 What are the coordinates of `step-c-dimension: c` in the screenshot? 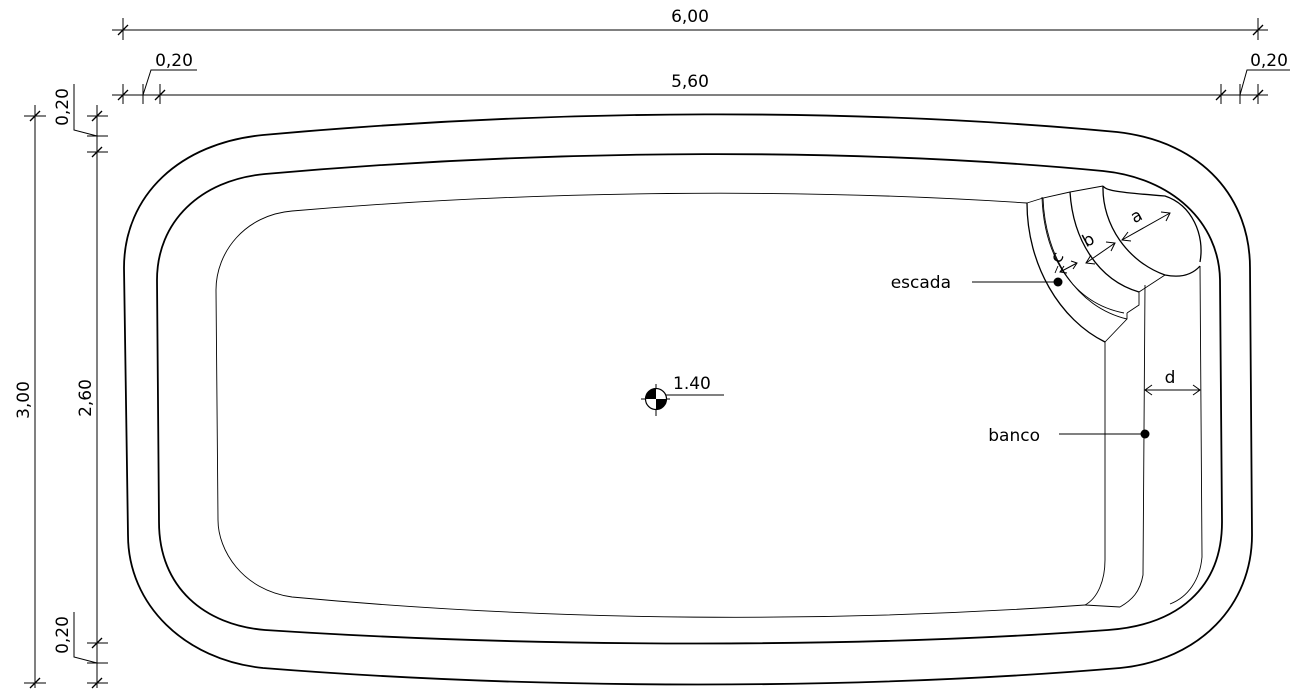 It's located at (1062, 261).